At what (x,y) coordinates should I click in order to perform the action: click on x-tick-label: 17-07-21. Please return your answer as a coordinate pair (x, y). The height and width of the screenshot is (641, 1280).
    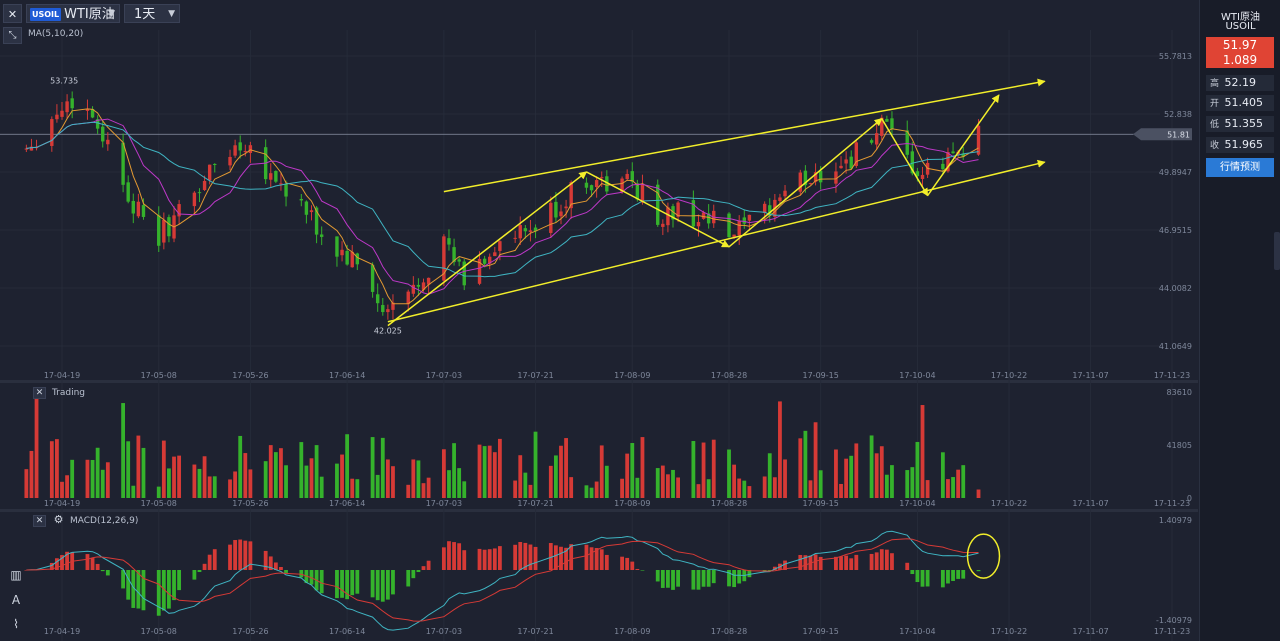
    Looking at the image, I should click on (535, 503).